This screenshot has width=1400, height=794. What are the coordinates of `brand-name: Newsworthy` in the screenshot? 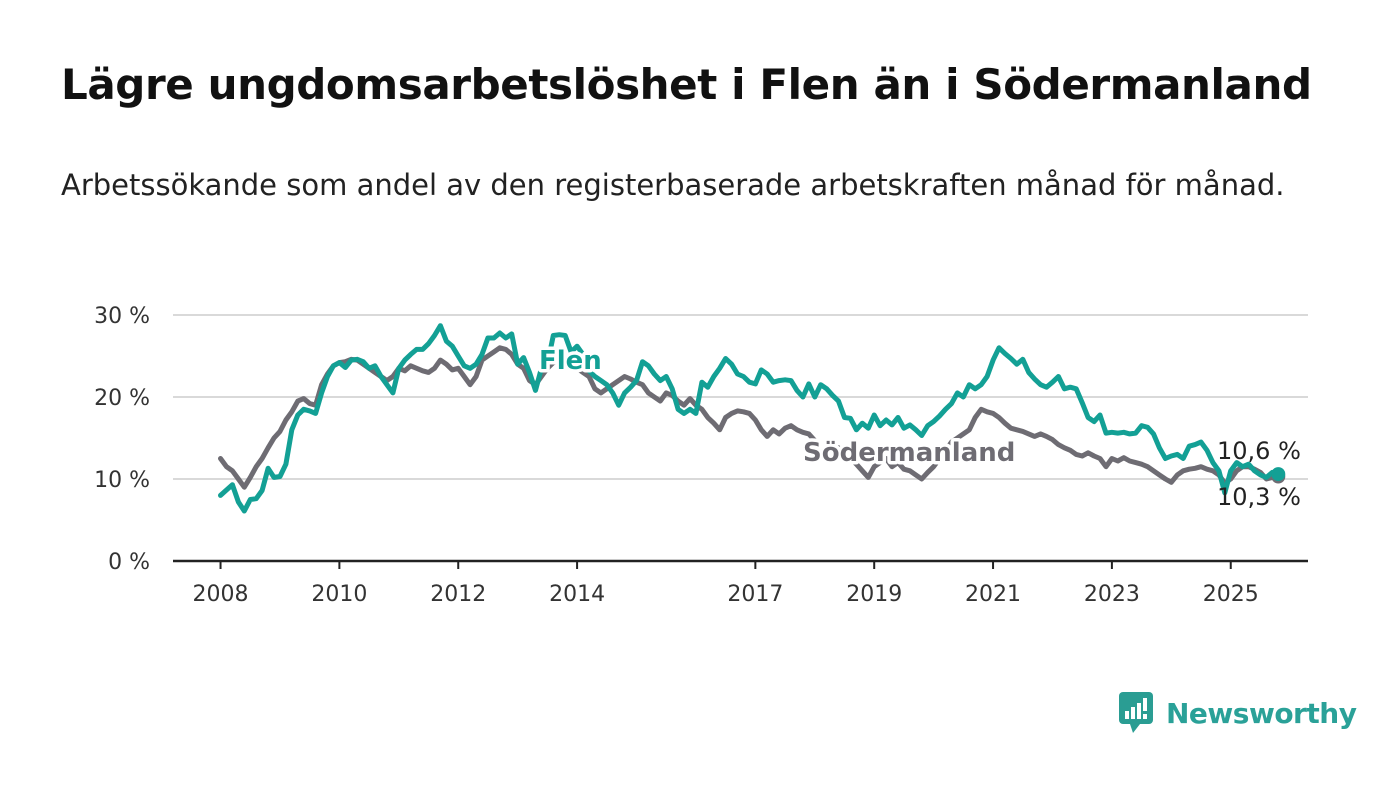 It's located at (1261, 713).